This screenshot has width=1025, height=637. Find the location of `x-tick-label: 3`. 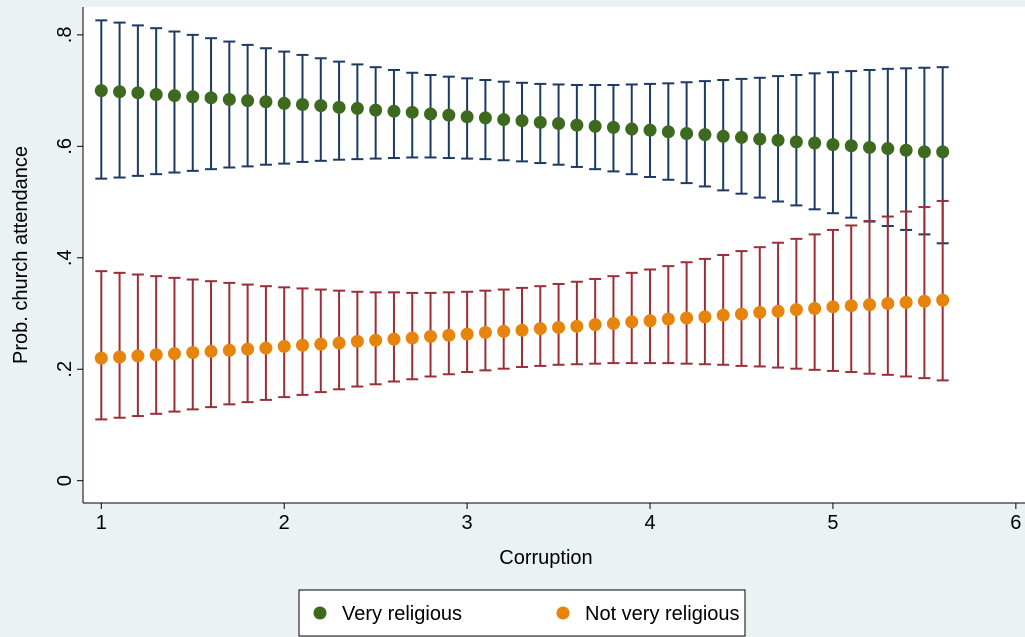

x-tick-label: 3 is located at coordinates (467, 523).